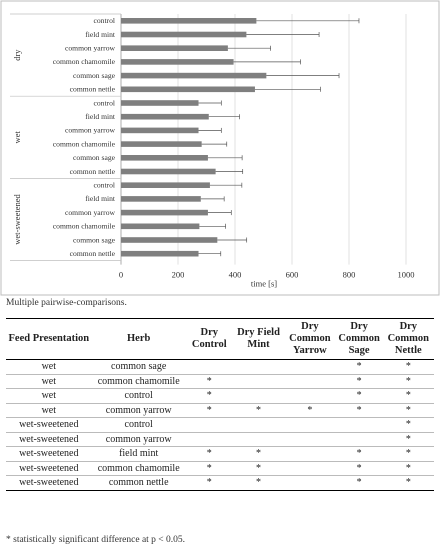  I want to click on table-row: wet control * * *, so click(220, 396).